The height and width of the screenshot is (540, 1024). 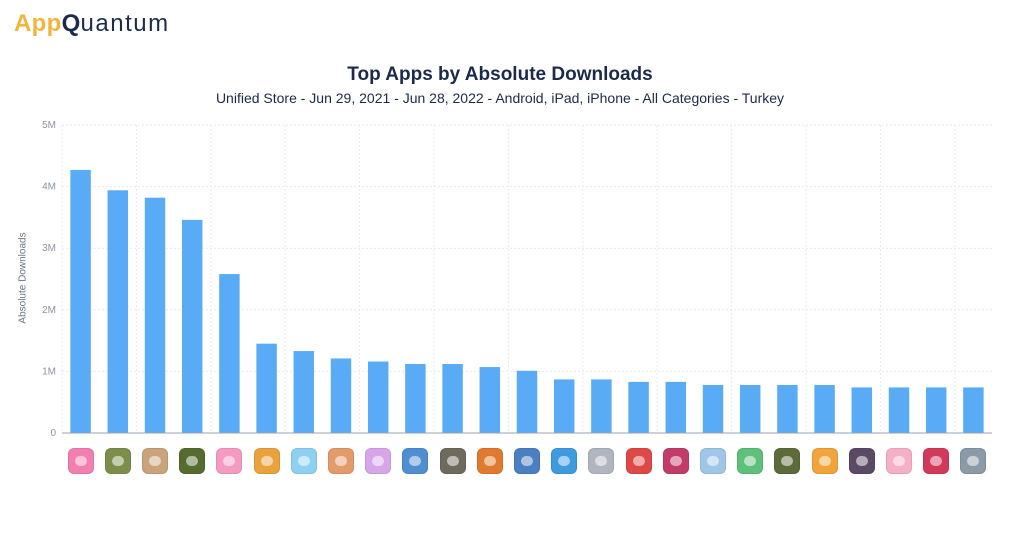 I want to click on y-tick-label: 4M, so click(x=49, y=187).